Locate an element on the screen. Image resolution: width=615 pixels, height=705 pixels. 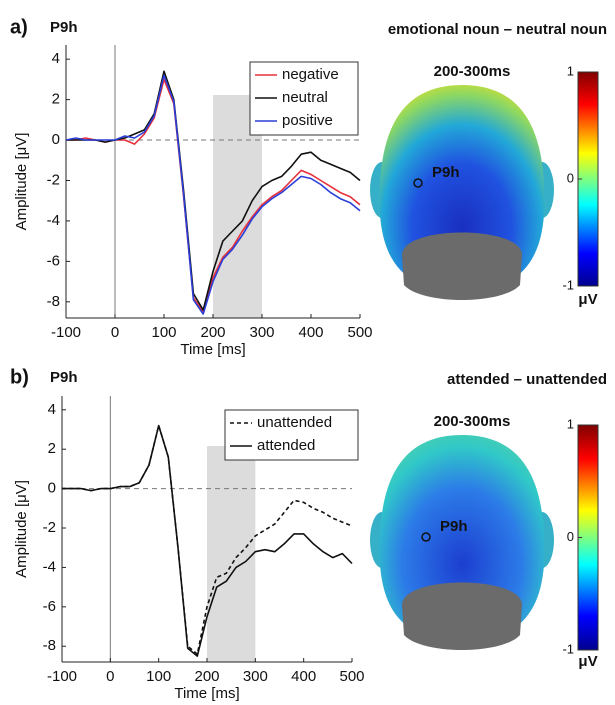
panel-label: b) is located at coordinates (19, 377).